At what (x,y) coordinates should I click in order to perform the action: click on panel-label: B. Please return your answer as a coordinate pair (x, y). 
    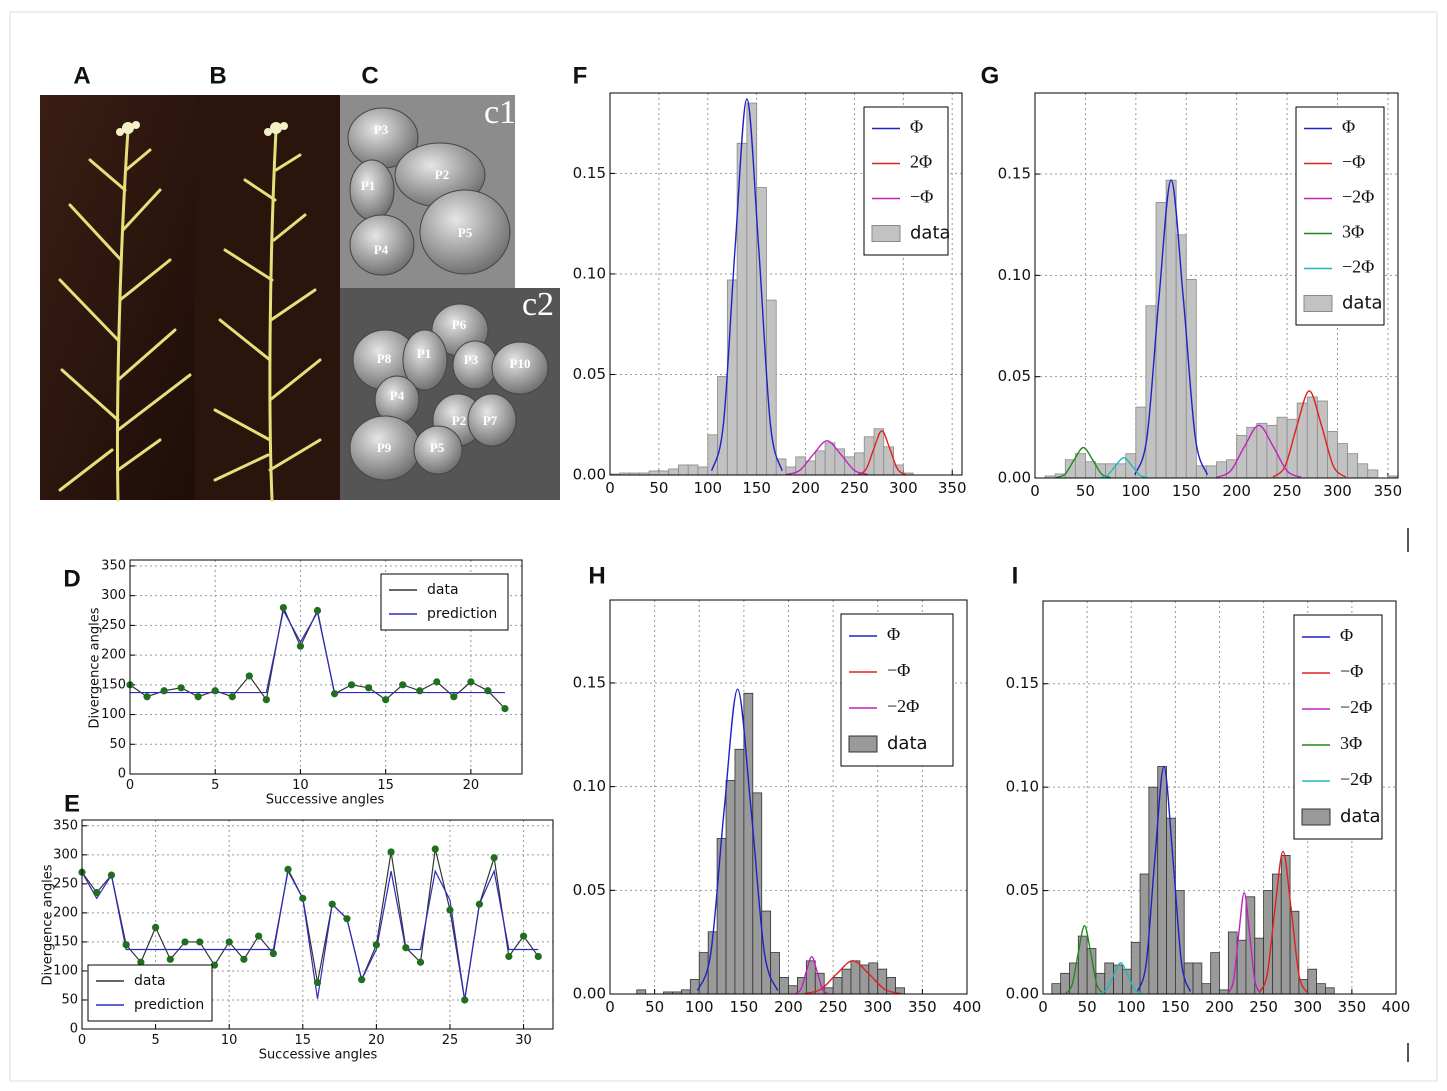
    Looking at the image, I should click on (217, 75).